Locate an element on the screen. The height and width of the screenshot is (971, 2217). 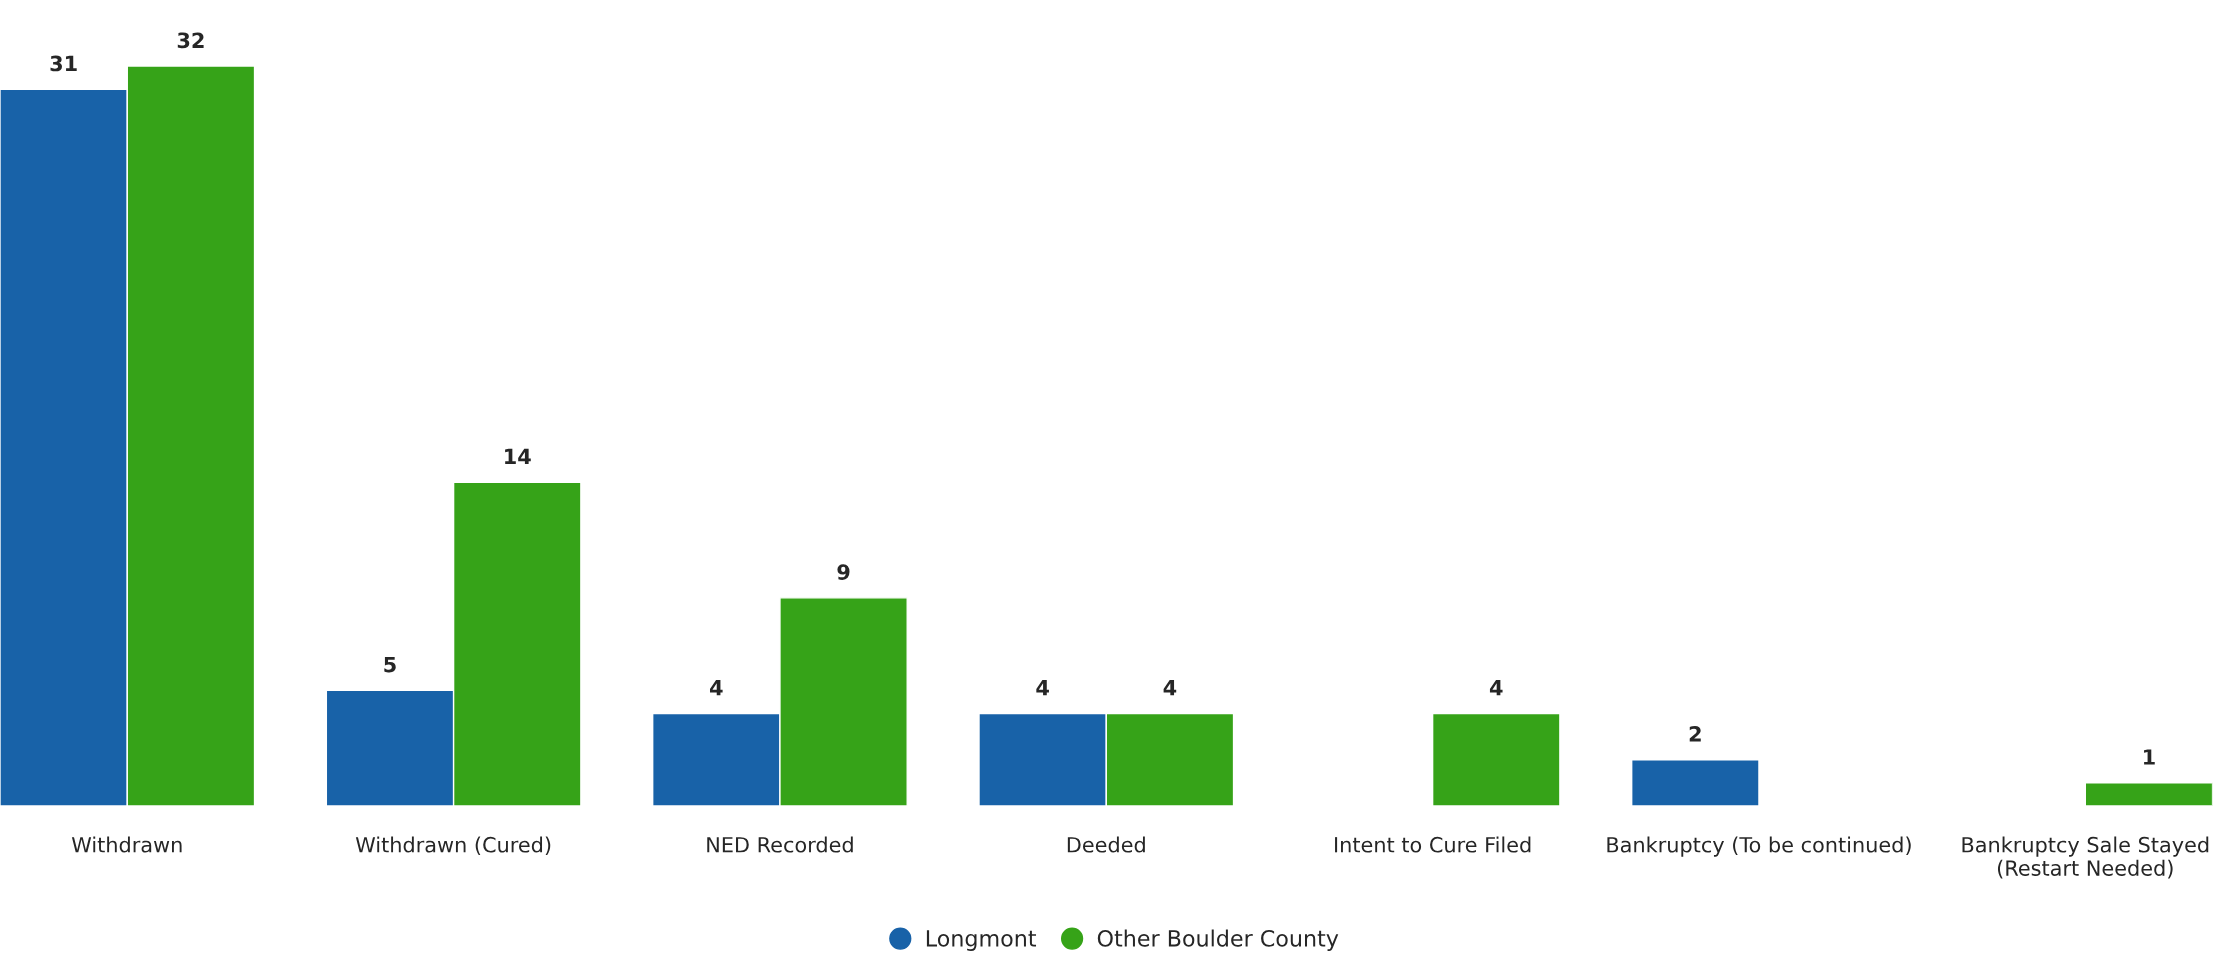
x-tick-label: Intent to Cure Filed is located at coordinates (1433, 844).